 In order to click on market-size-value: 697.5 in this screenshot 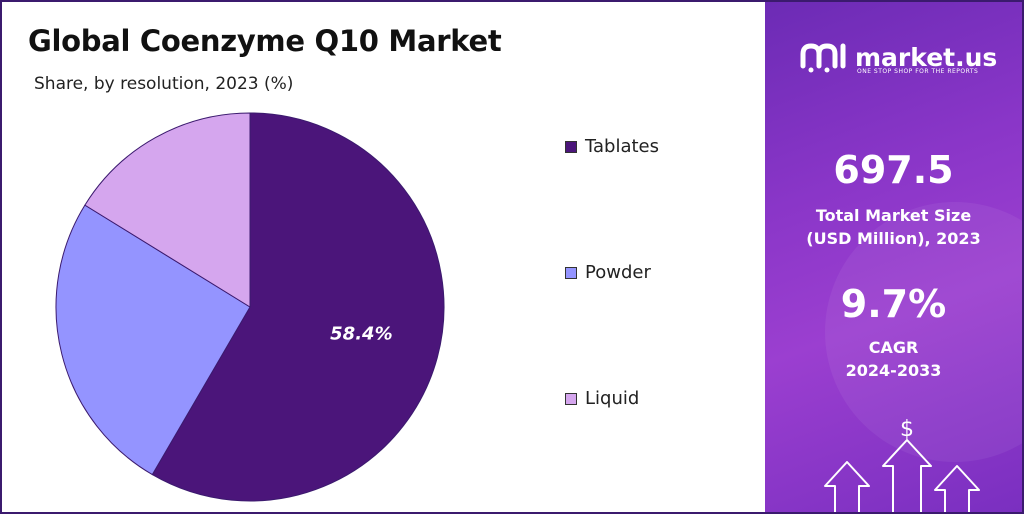, I will do `click(893, 170)`.